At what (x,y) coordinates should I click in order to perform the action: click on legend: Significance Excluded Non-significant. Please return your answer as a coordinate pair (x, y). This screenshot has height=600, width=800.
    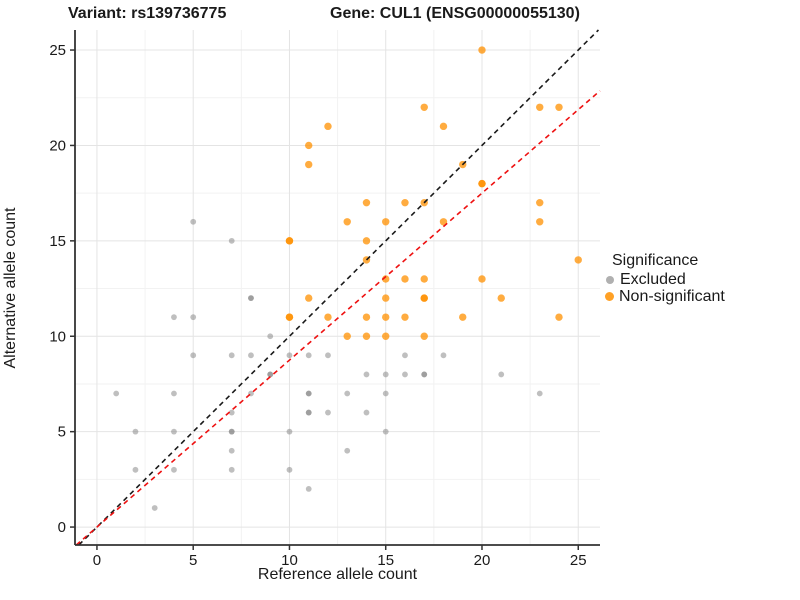
    Looking at the image, I should click on (664, 278).